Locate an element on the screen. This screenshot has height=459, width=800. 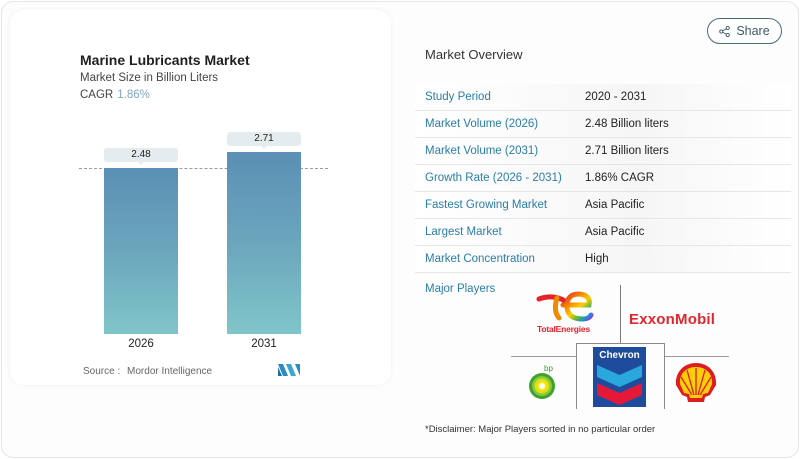
source-value: Mordor Intelligence is located at coordinates (170, 371).